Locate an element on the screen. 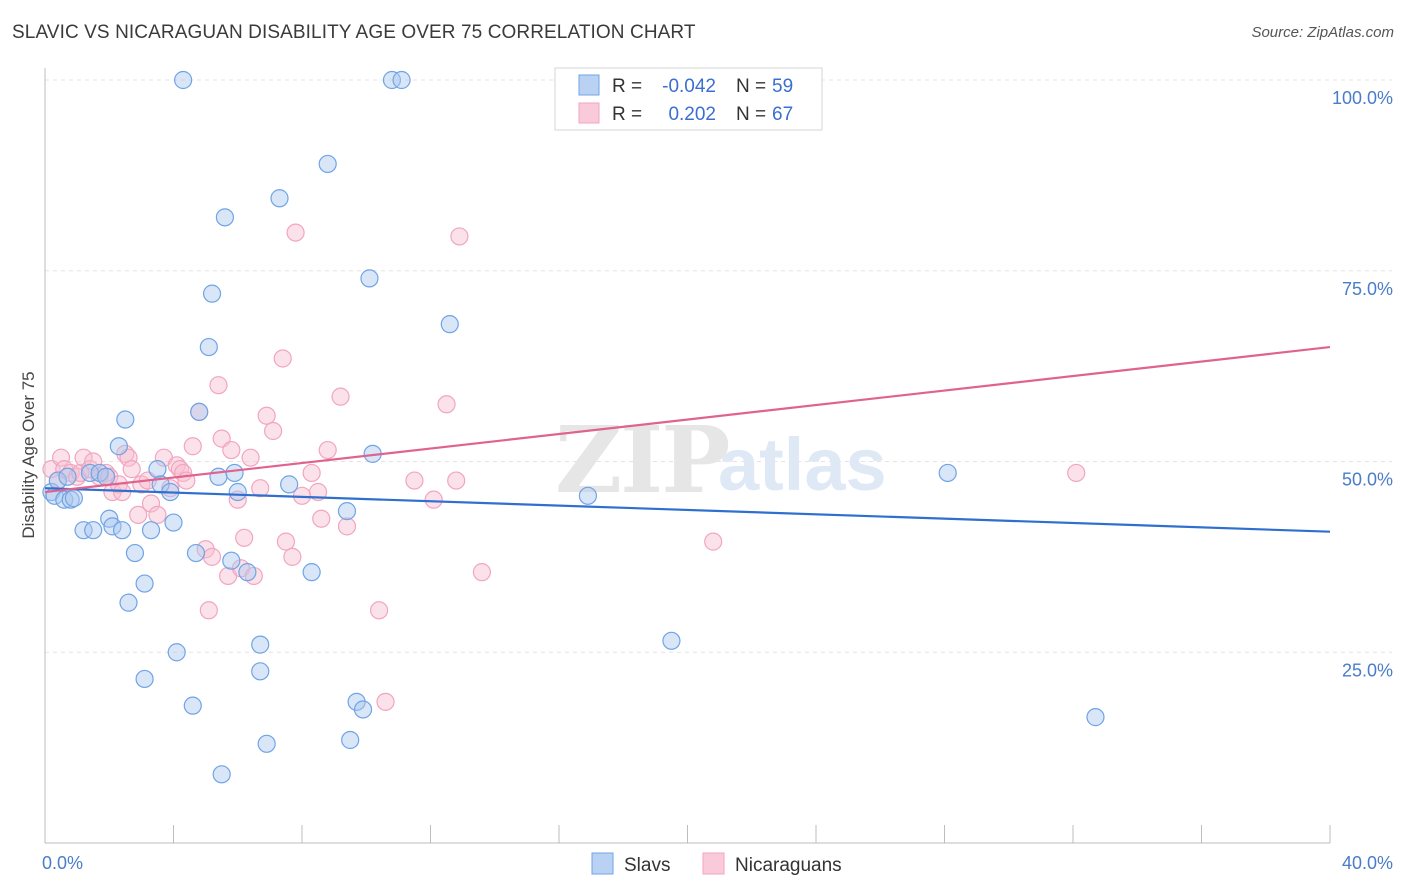 The height and width of the screenshot is (892, 1406). watermark-atlas: atlas is located at coordinates (802, 464).